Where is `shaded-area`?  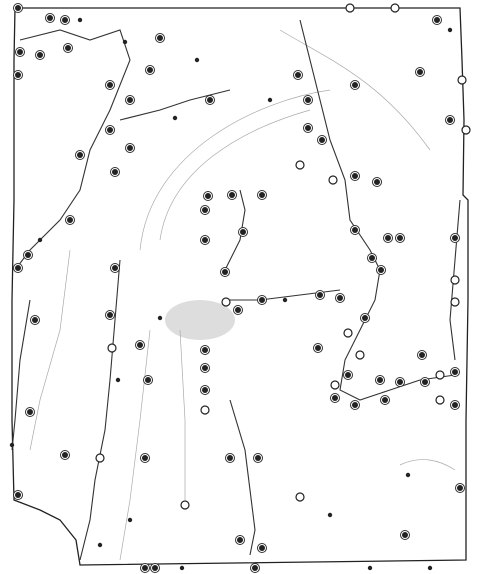
shaded-area is located at coordinates (200, 320).